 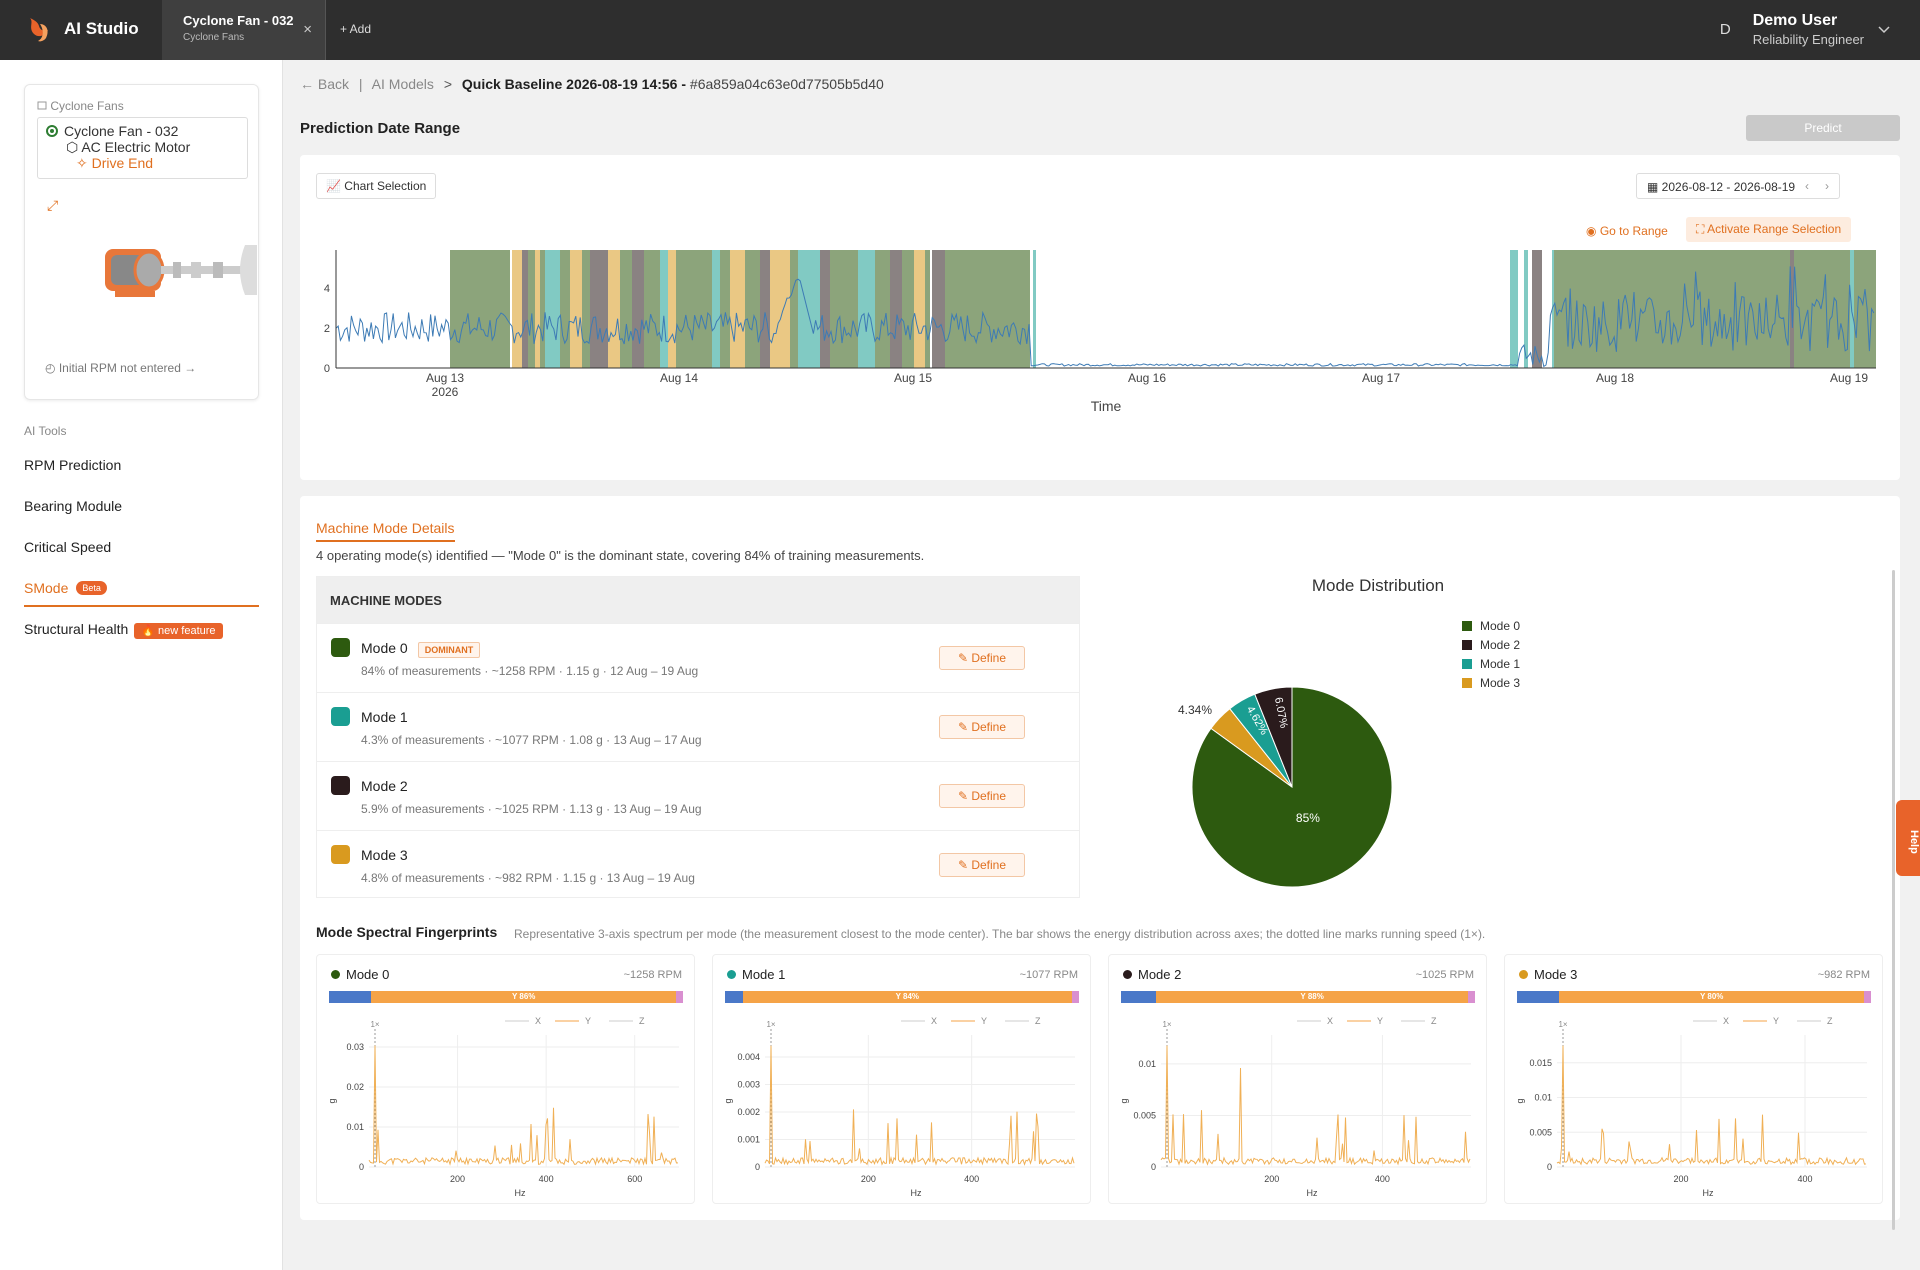 What do you see at coordinates (385, 531) in the screenshot?
I see `tab-machine-mode-details: Machine Mode Details` at bounding box center [385, 531].